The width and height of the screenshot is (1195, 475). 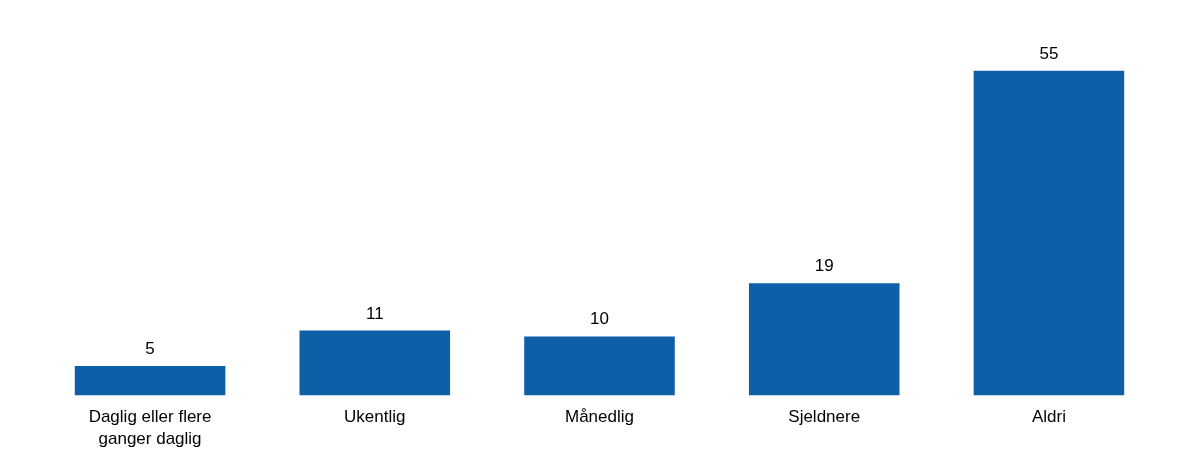 I want to click on data-label: 11, so click(x=374, y=313).